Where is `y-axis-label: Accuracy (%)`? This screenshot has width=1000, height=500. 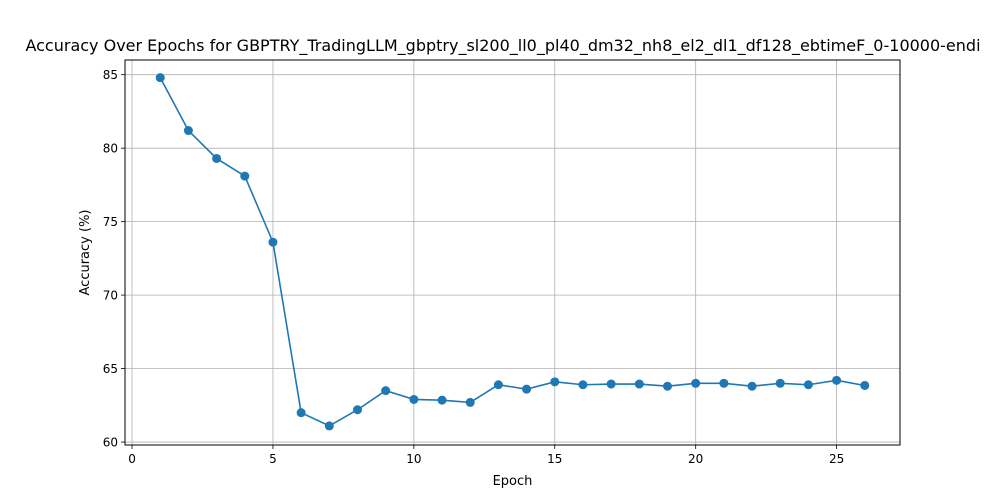 y-axis-label: Accuracy (%) is located at coordinates (85, 253).